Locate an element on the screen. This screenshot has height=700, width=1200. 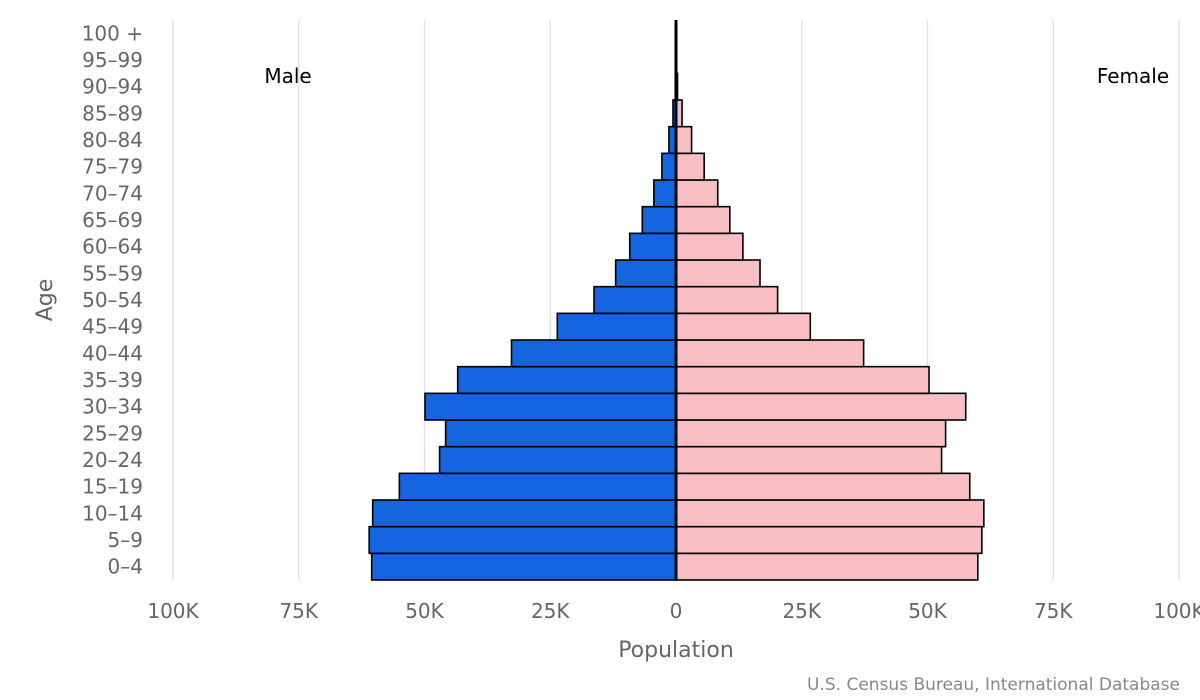
age-label: 5–9 is located at coordinates (125, 540).